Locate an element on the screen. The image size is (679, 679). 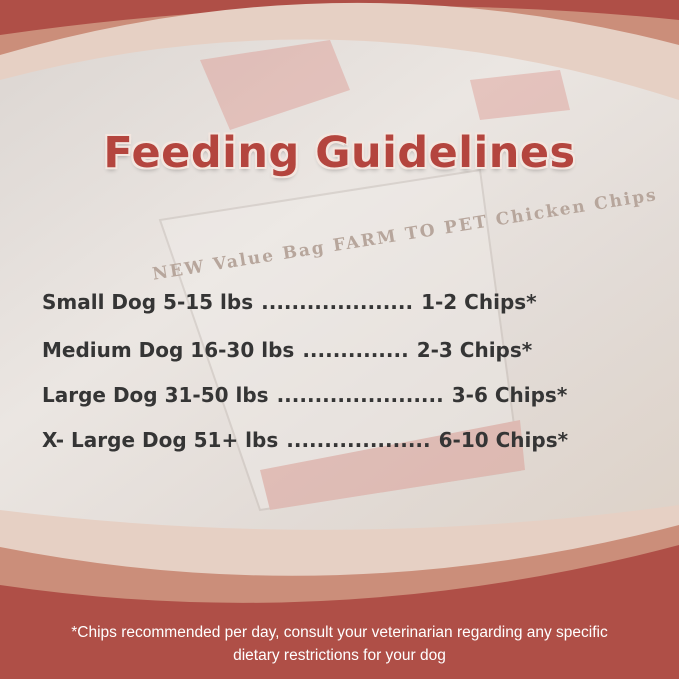
chip-amount: 1-2 Chips* is located at coordinates (479, 302).